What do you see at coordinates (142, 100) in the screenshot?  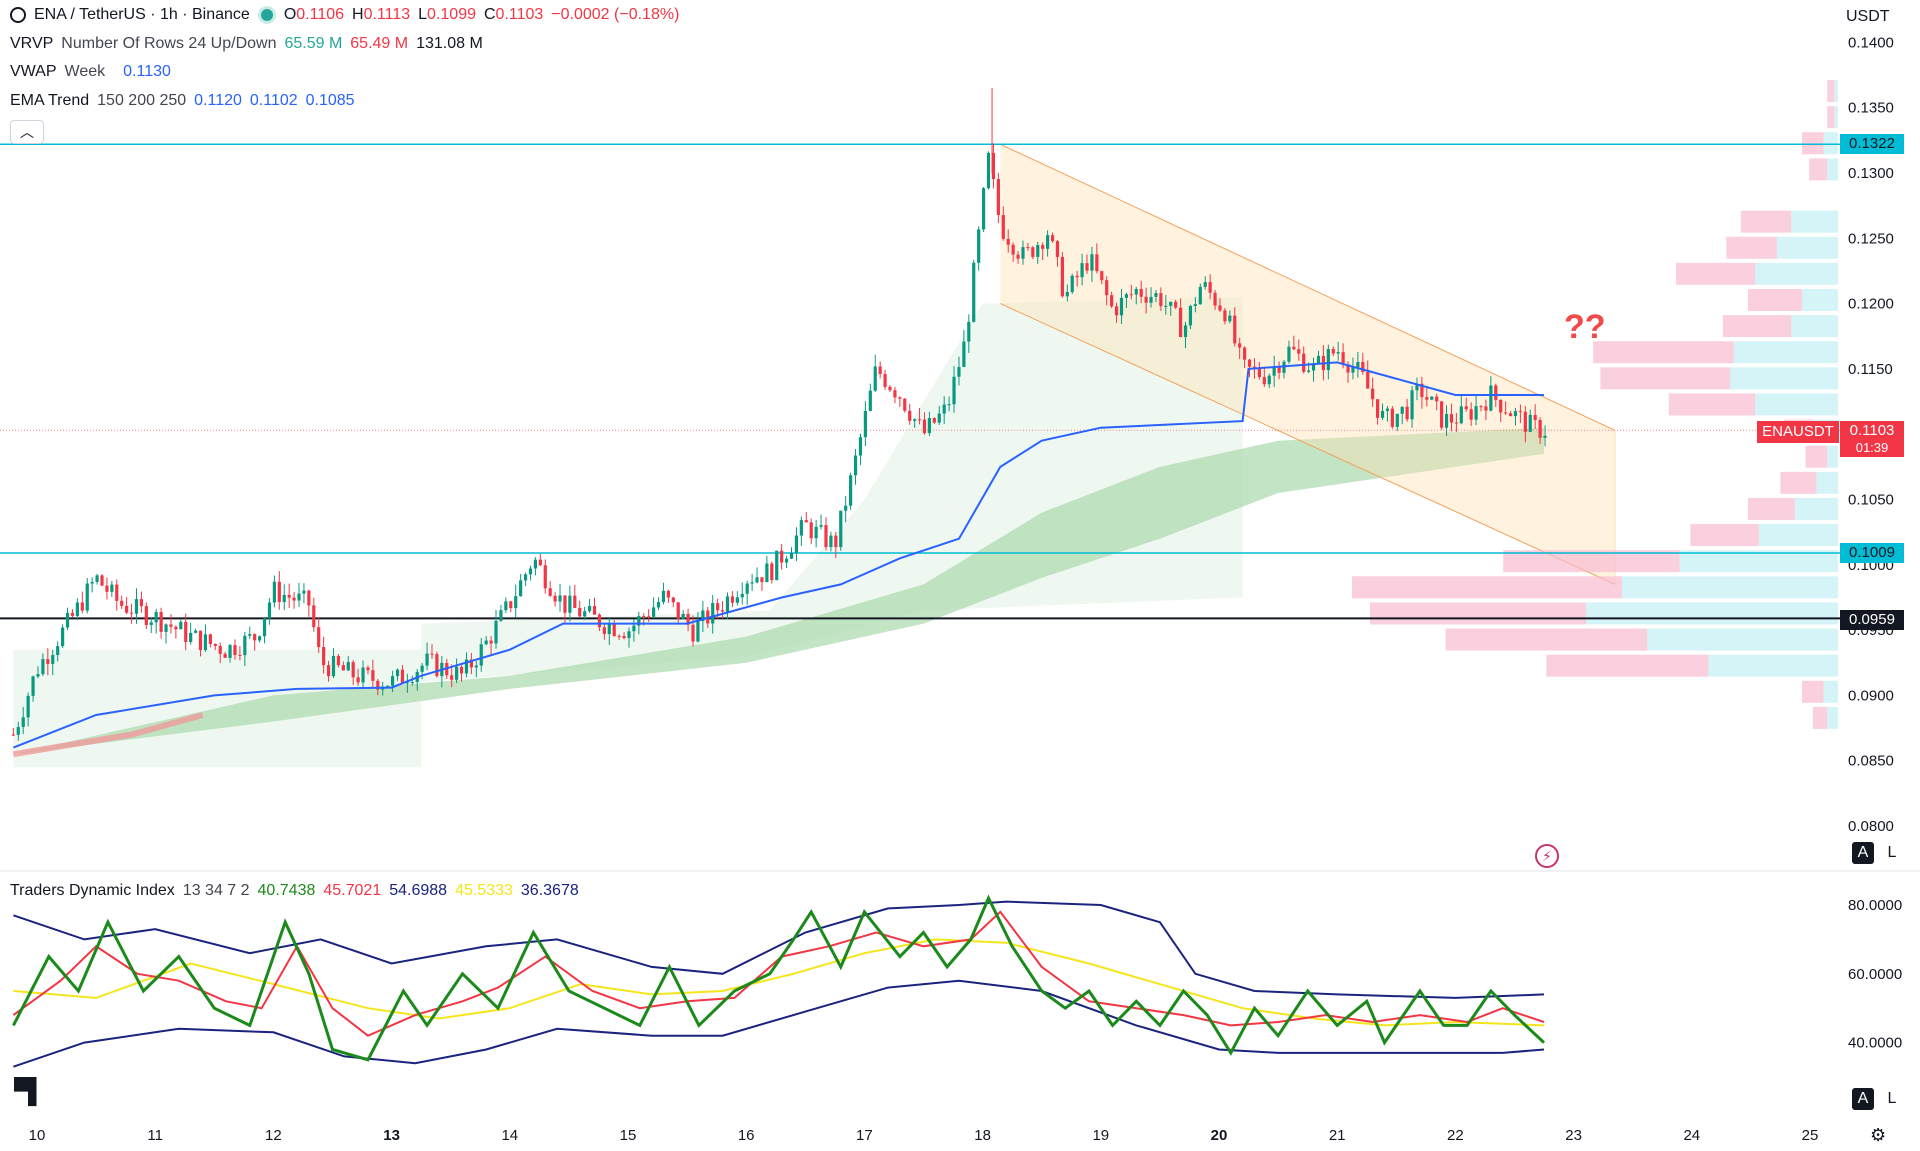 I see `ema-params: 150 200 250` at bounding box center [142, 100].